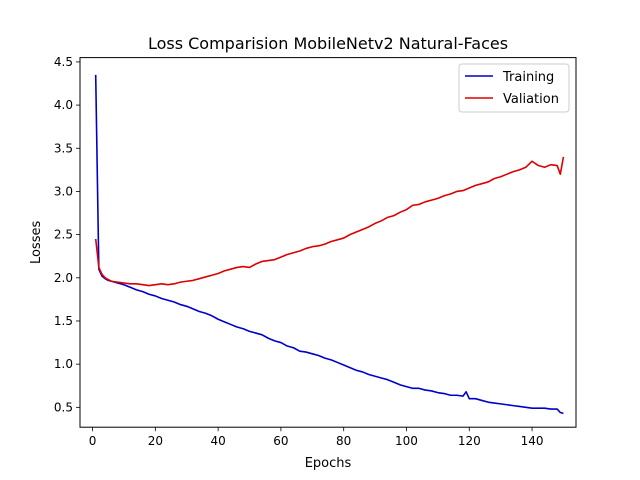 Image resolution: width=640 pixels, height=480 pixels. What do you see at coordinates (63, 278) in the screenshot?
I see `y-tick-label: 2.0` at bounding box center [63, 278].